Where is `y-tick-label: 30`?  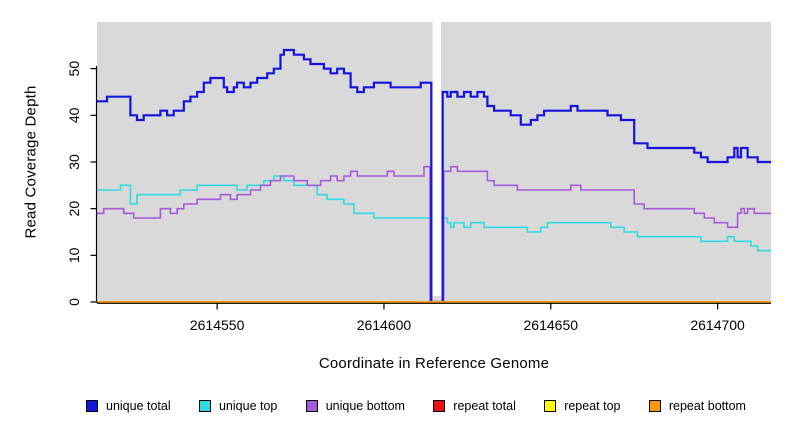
y-tick-label: 30 is located at coordinates (74, 162).